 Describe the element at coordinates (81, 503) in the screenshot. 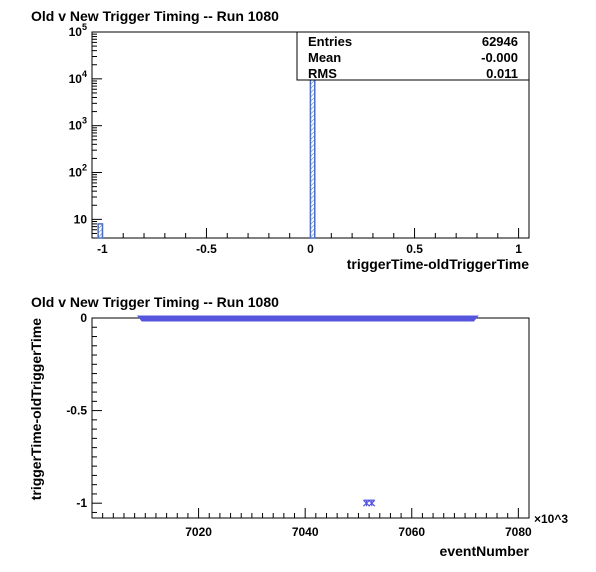

I see `y-tick-label: -1` at that location.